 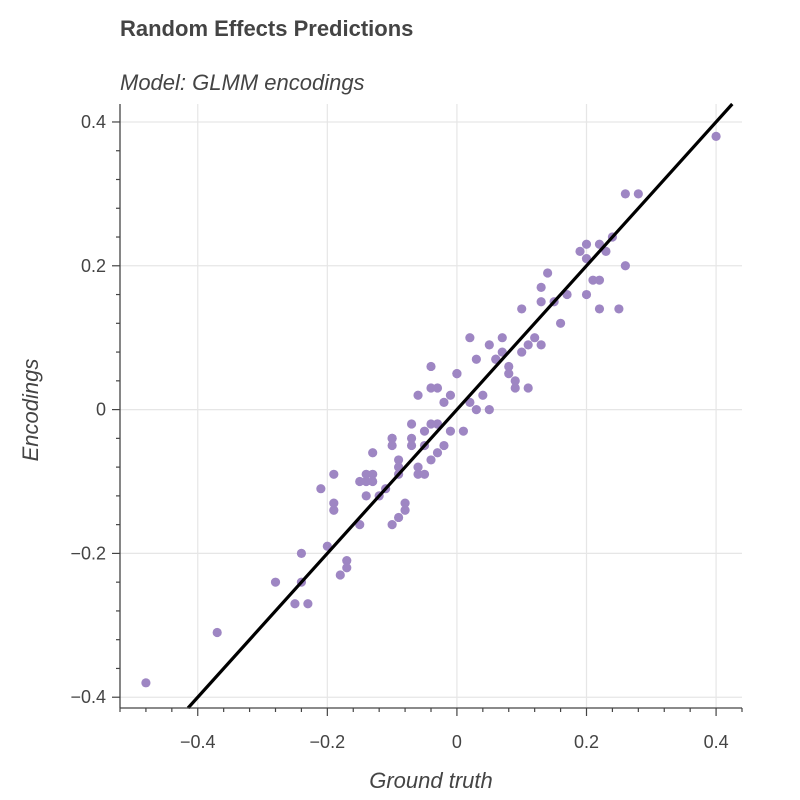 What do you see at coordinates (328, 742) in the screenshot?
I see `x-tick-label: −0.2` at bounding box center [328, 742].